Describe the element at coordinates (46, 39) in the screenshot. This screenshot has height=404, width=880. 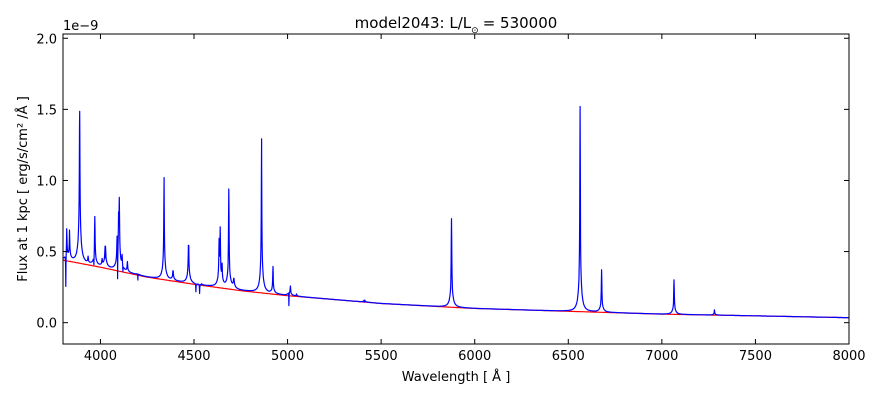
I see `y-tick-label: 2.0` at that location.